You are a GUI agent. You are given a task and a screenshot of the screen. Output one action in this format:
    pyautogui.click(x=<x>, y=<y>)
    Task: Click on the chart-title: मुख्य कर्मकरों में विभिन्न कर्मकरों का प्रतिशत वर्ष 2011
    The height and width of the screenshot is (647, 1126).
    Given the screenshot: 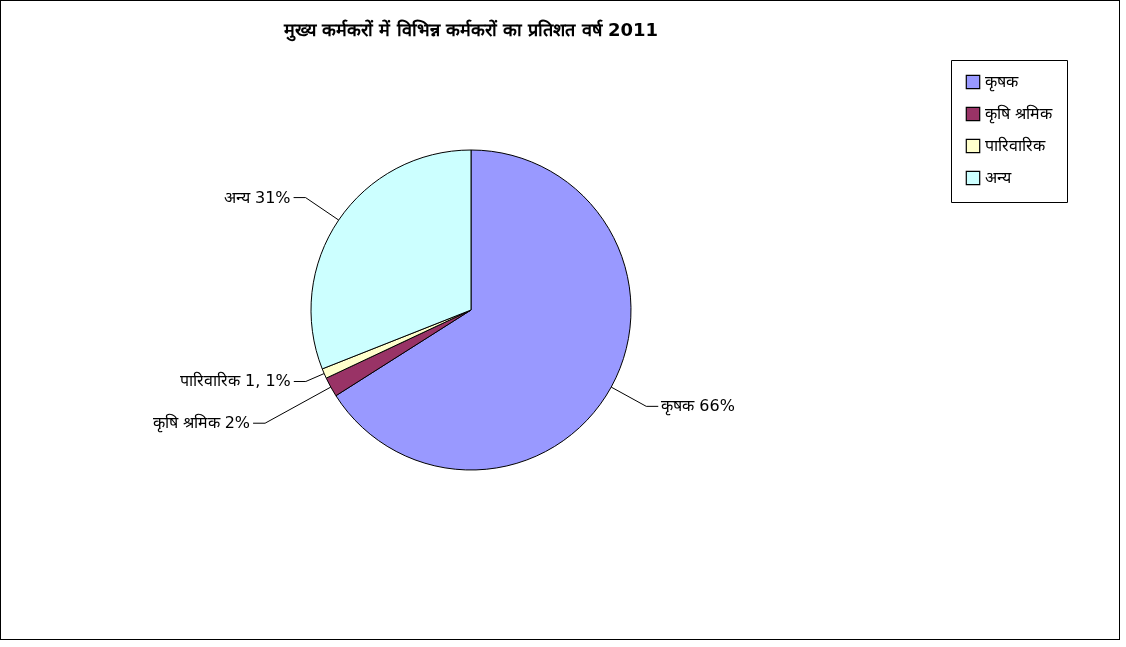 What is the action you would take?
    pyautogui.click(x=470, y=30)
    